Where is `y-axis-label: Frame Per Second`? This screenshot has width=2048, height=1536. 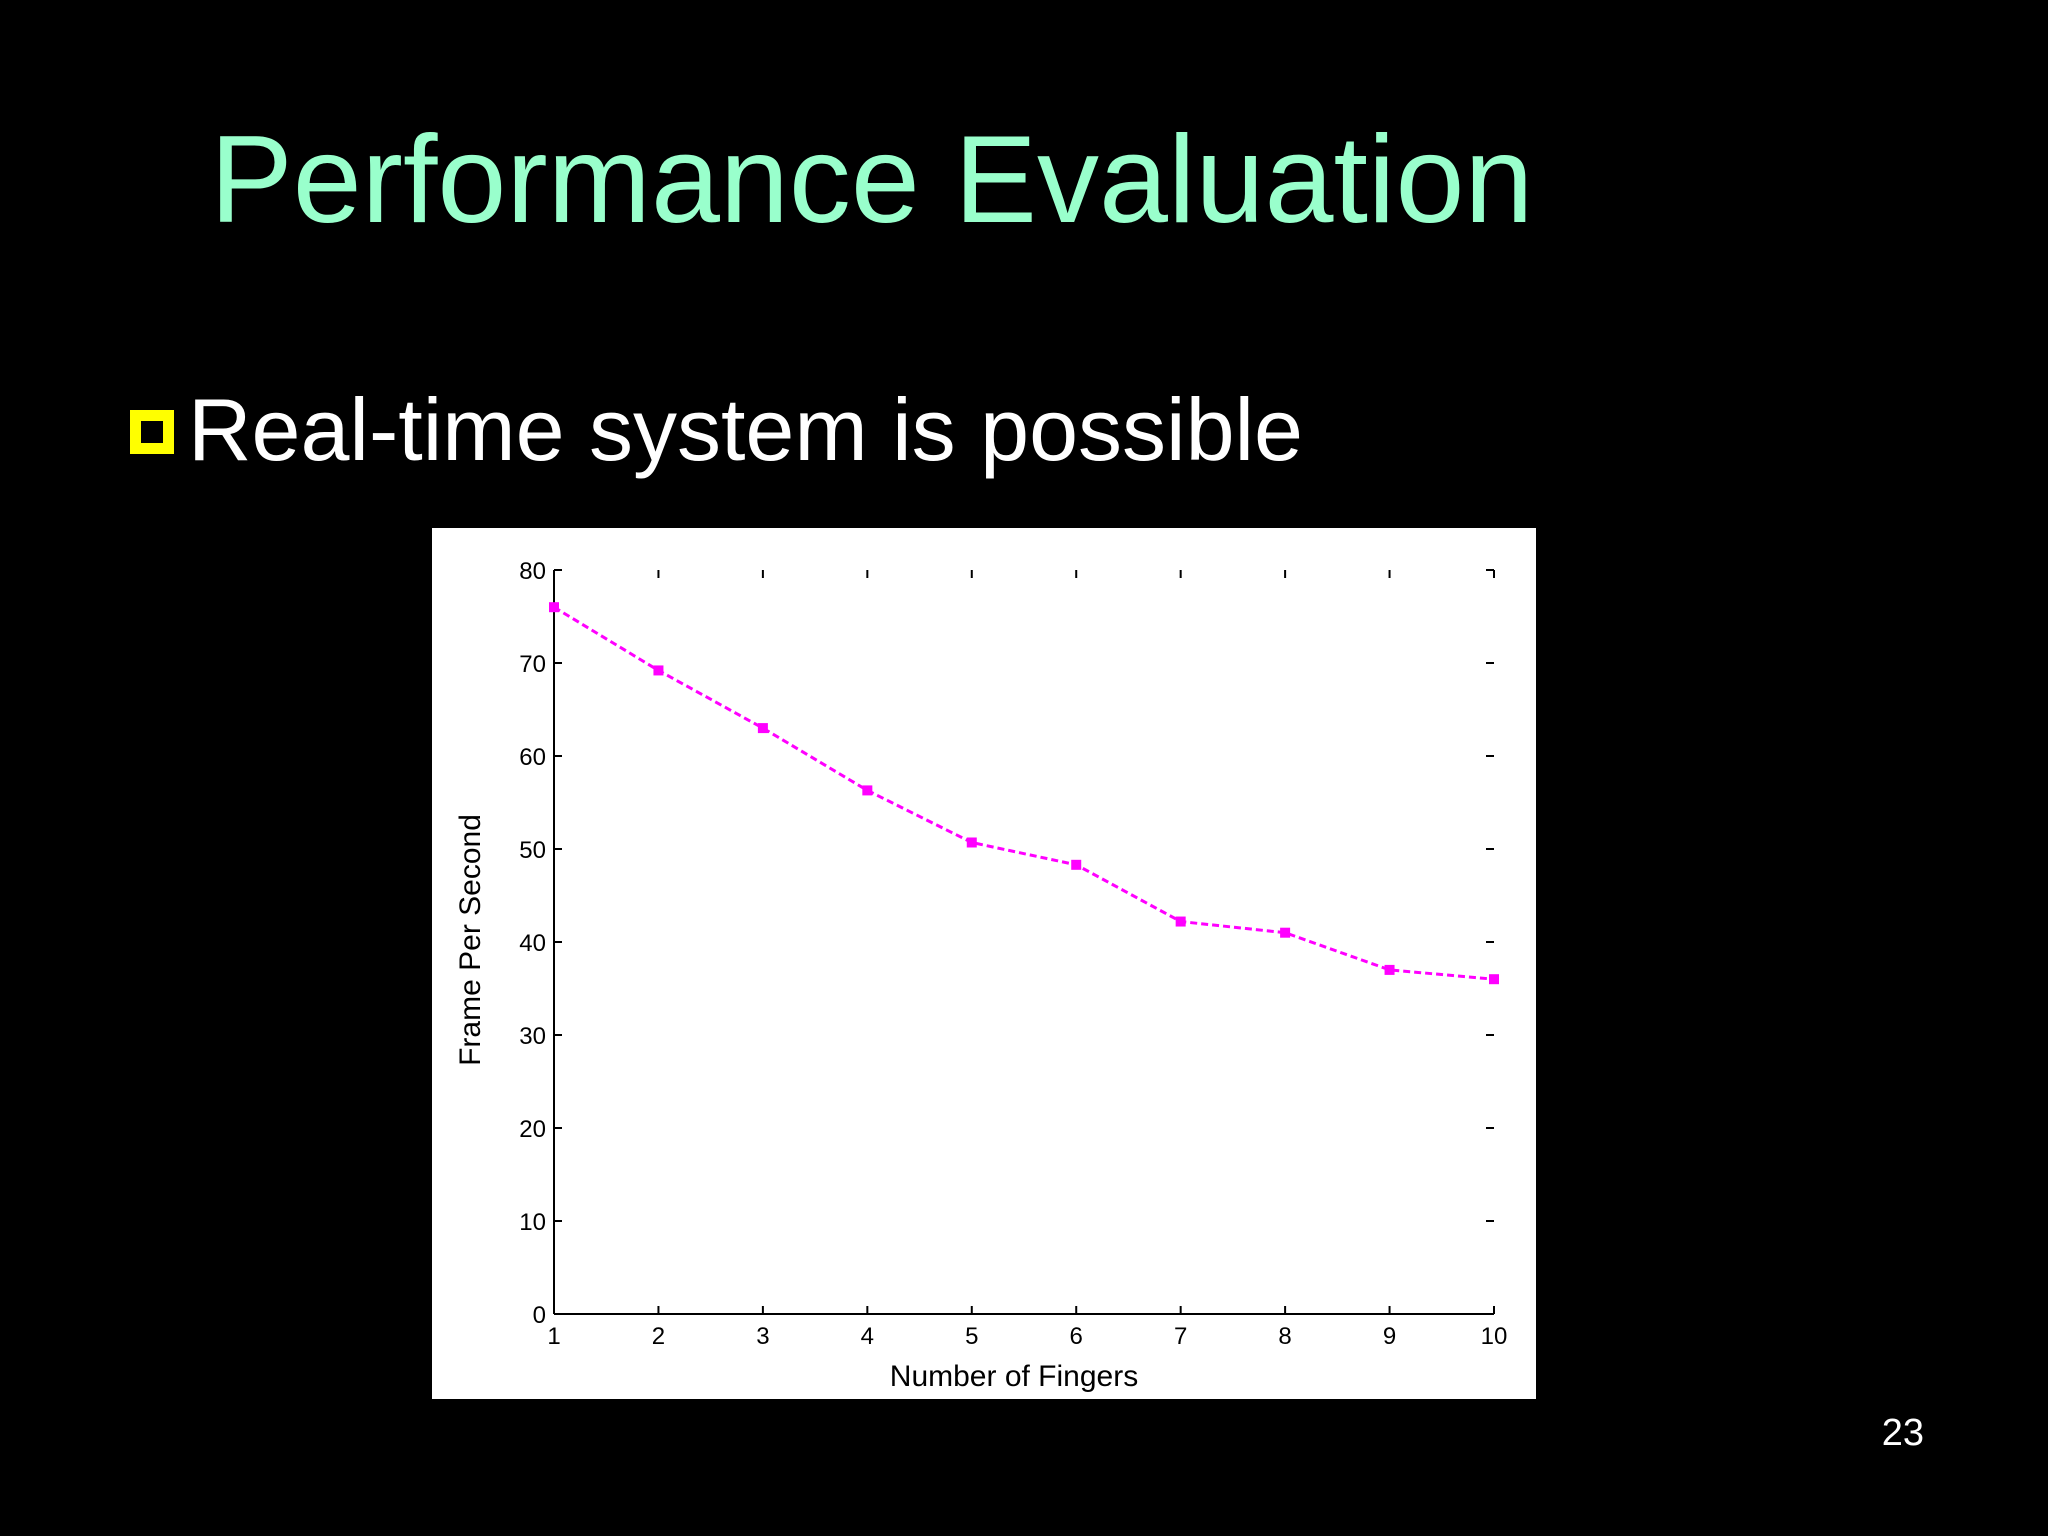
y-axis-label: Frame Per Second is located at coordinates (470, 940).